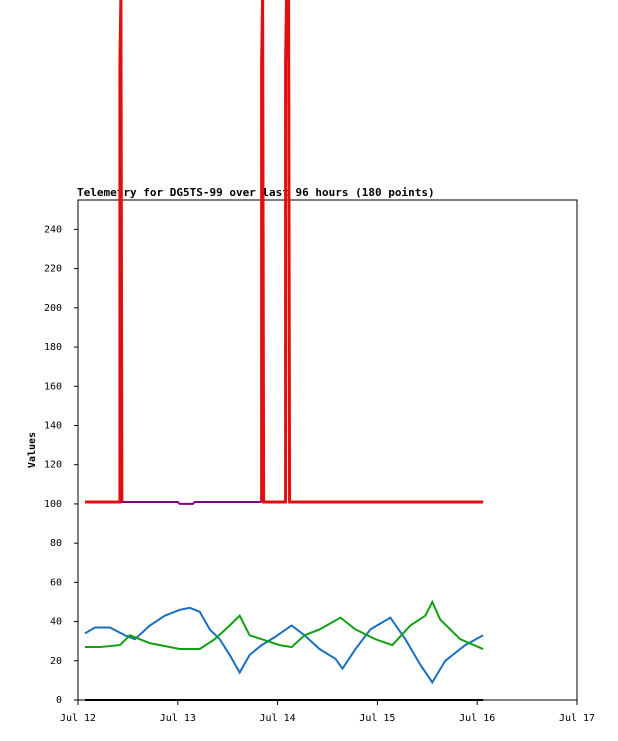 The width and height of the screenshot is (618, 741). I want to click on y-tick-label: 20, so click(56, 661).